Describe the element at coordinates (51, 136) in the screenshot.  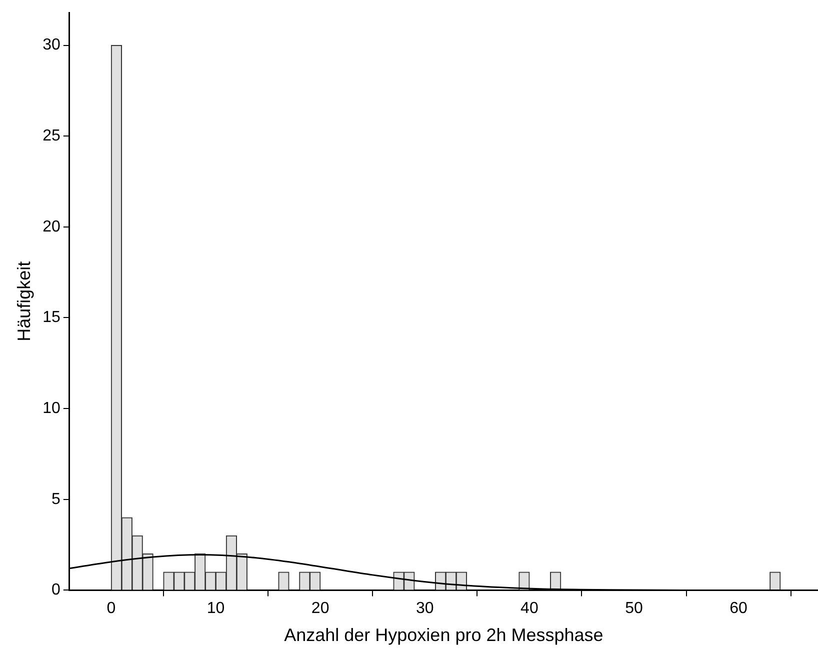
I see `y-tick-label: 25` at that location.